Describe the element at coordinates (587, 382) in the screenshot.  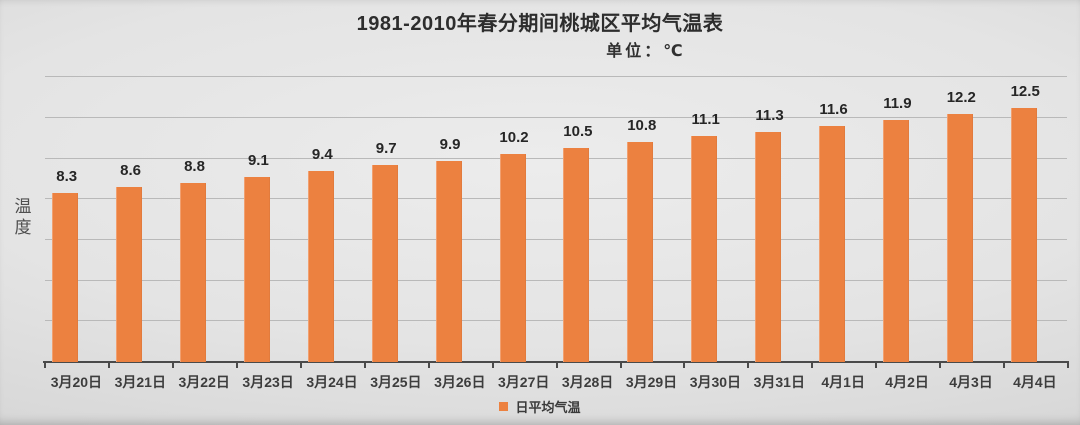
I see `x-axis-label: 3月28日` at that location.